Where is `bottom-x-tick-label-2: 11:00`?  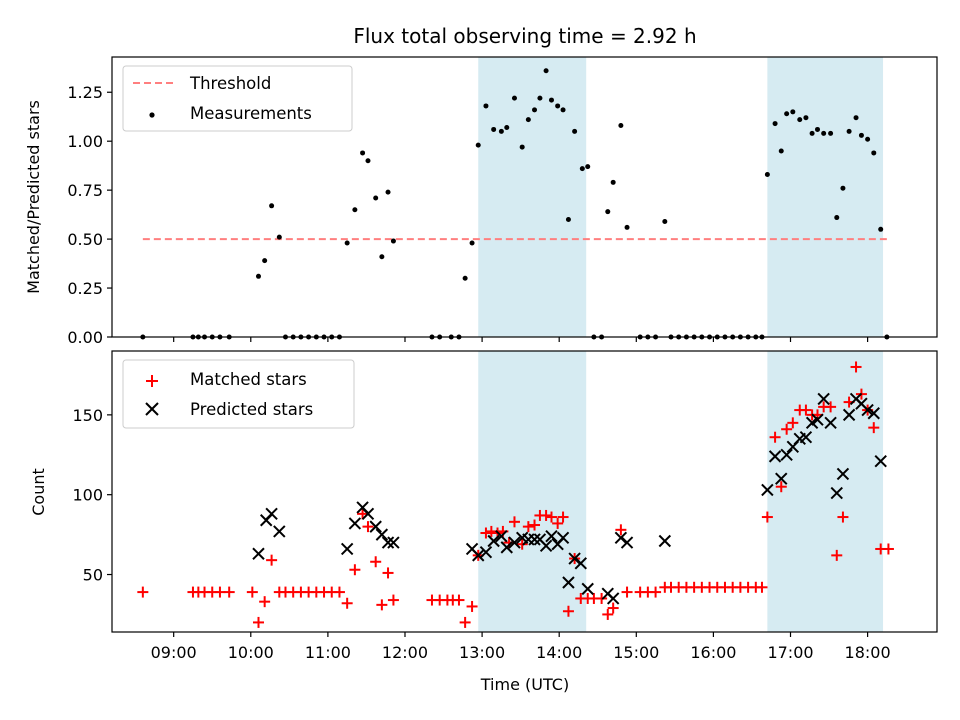
bottom-x-tick-label-2: 11:00 is located at coordinates (328, 652).